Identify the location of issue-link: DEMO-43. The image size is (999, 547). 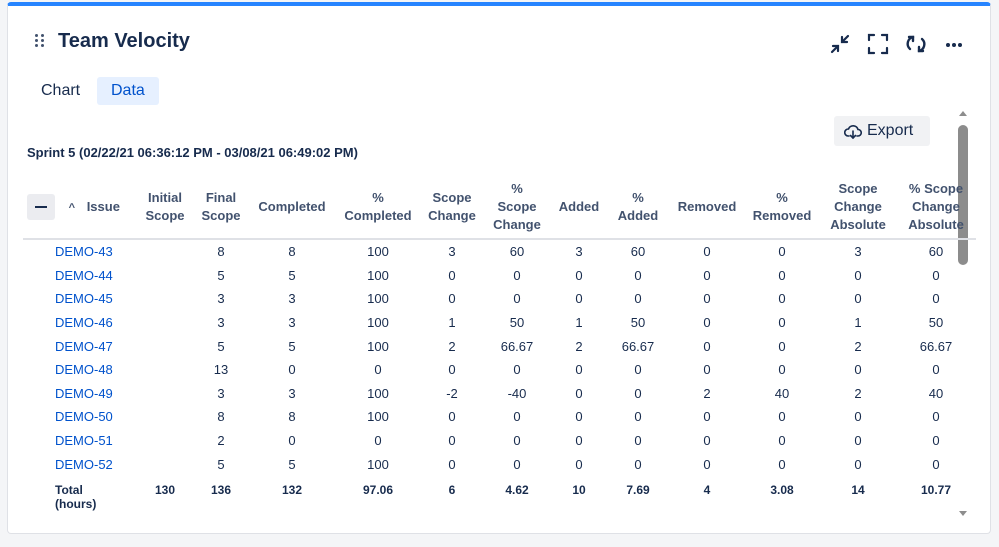
(84, 252).